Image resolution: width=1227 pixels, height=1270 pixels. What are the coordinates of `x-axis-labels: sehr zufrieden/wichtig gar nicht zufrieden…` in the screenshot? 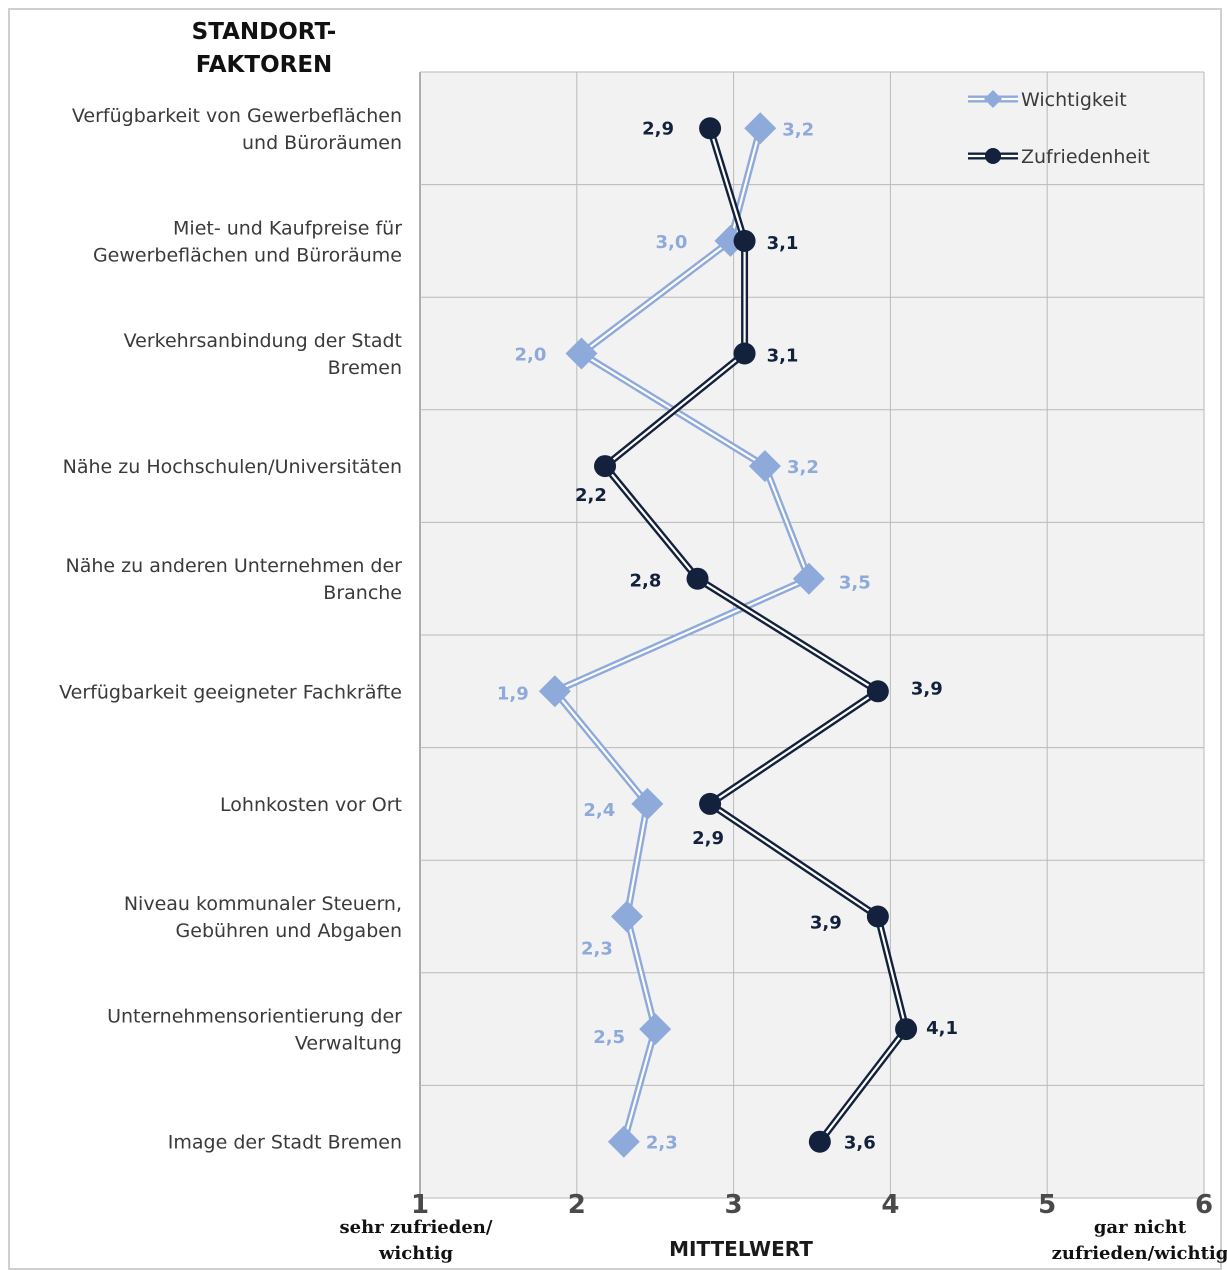 It's located at (783, 1240).